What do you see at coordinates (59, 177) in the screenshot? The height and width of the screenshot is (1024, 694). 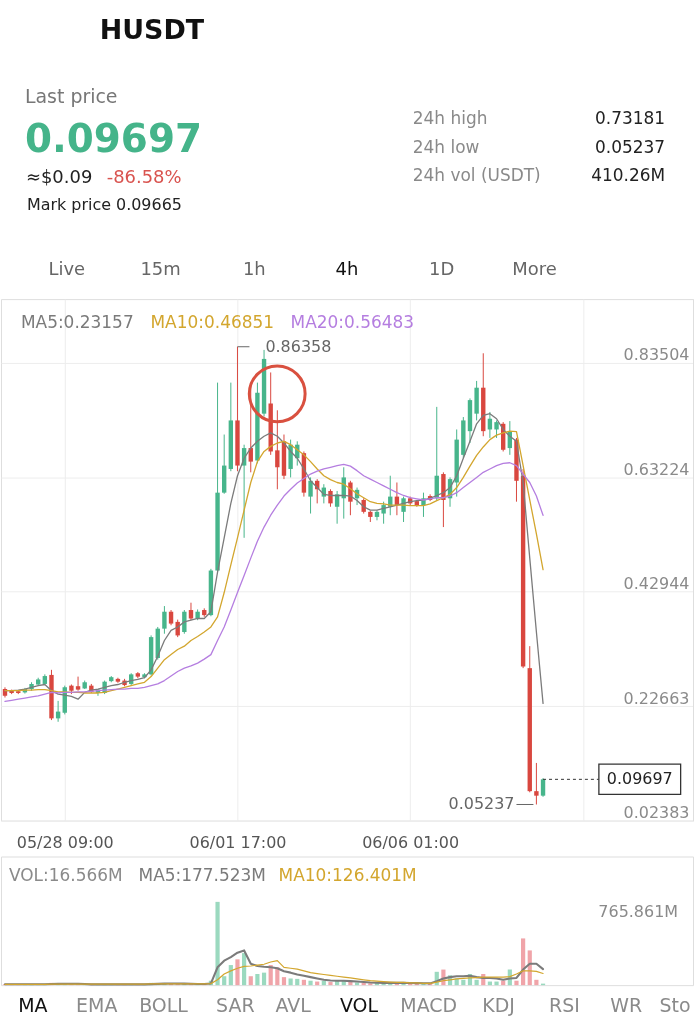 I see `text: ≈$0.09` at bounding box center [59, 177].